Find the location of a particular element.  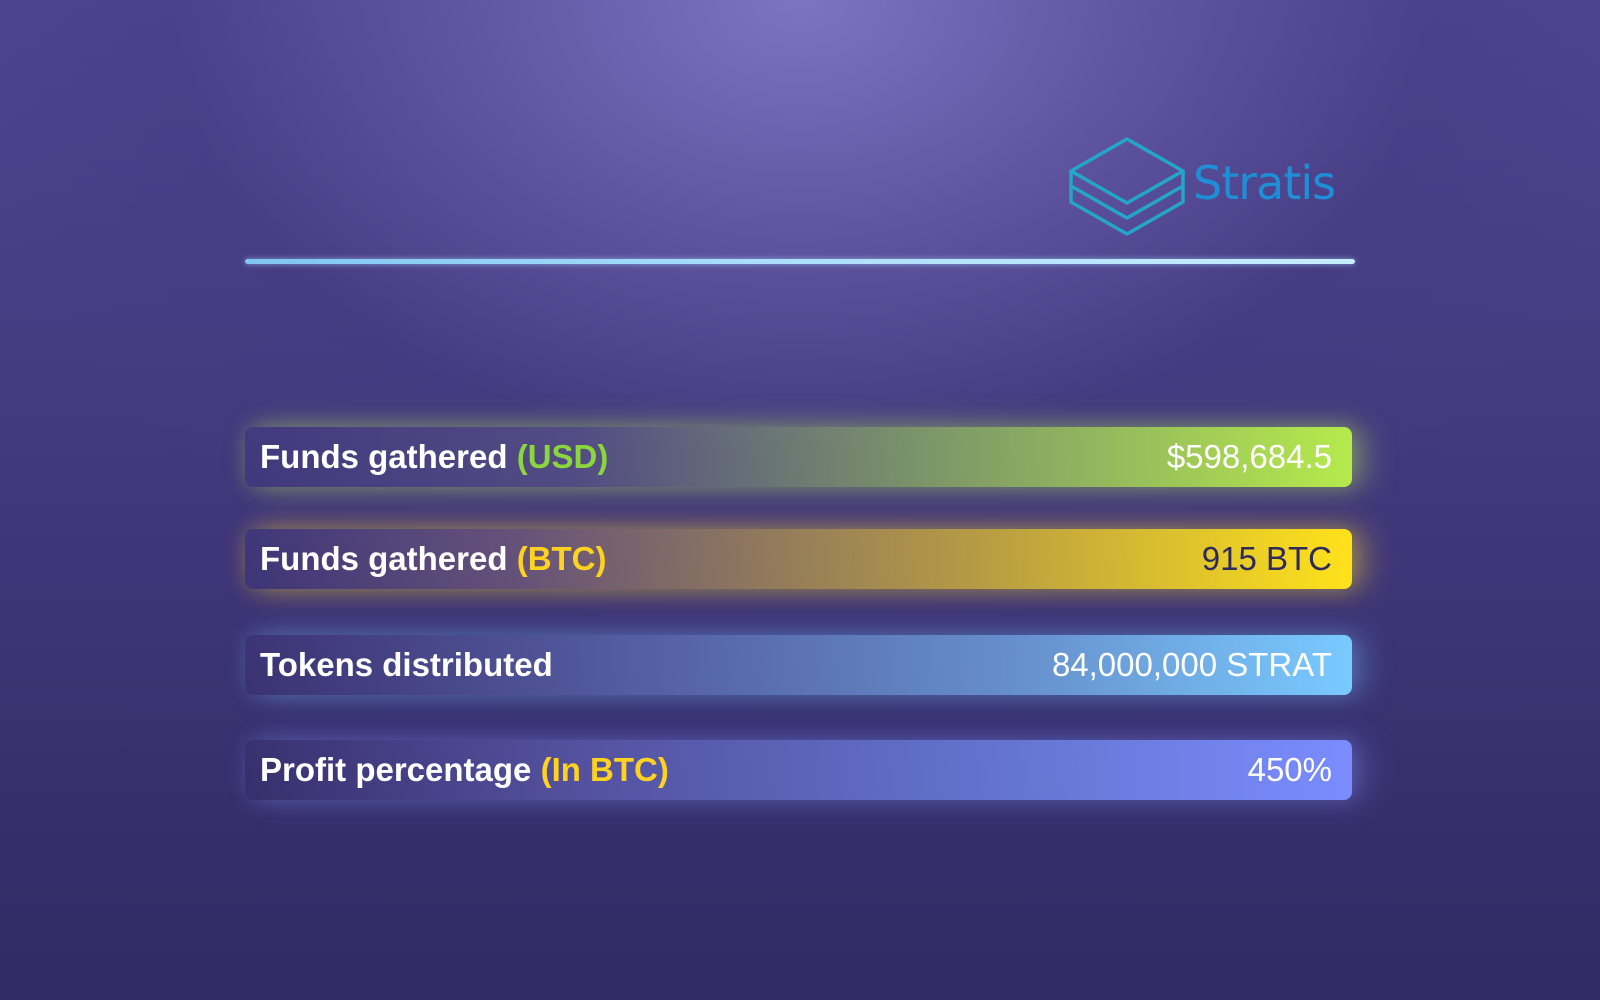

stat-label: Funds gathered (USD) is located at coordinates (434, 457).